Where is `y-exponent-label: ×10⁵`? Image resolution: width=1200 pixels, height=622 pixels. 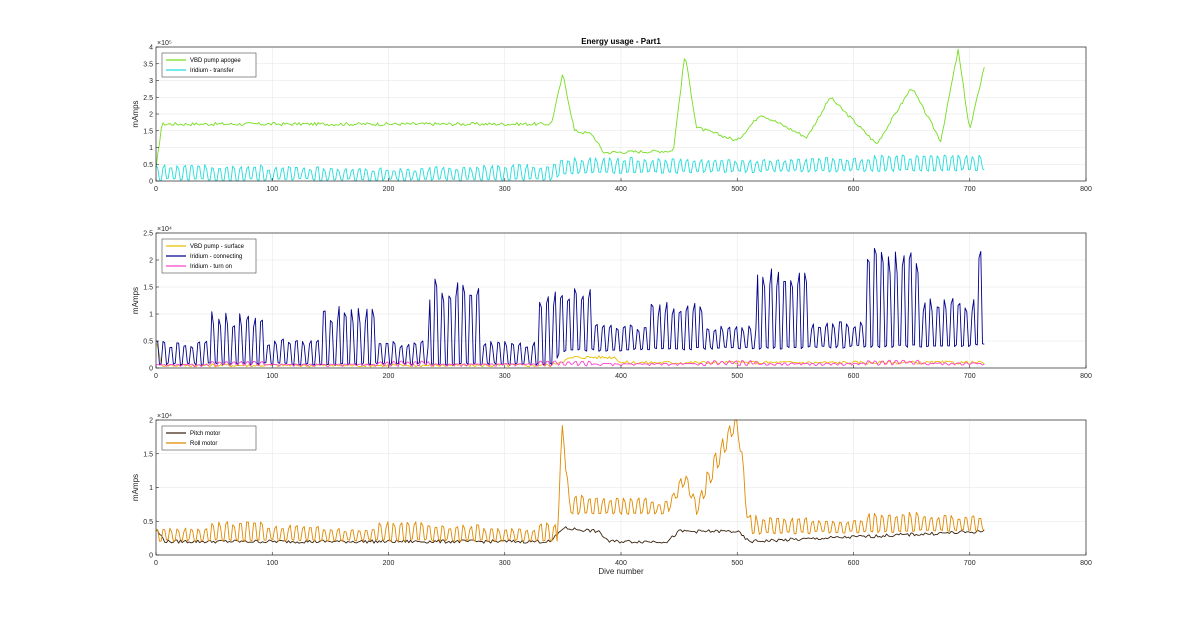
y-exponent-label: ×10⁵ is located at coordinates (164, 43).